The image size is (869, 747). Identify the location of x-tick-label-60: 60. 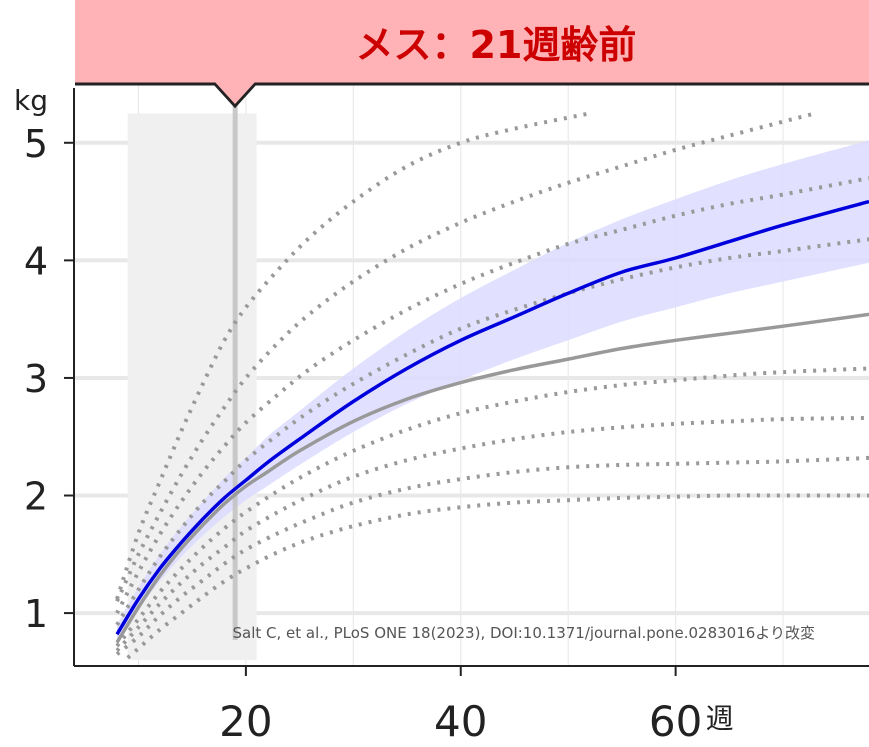
(675, 721).